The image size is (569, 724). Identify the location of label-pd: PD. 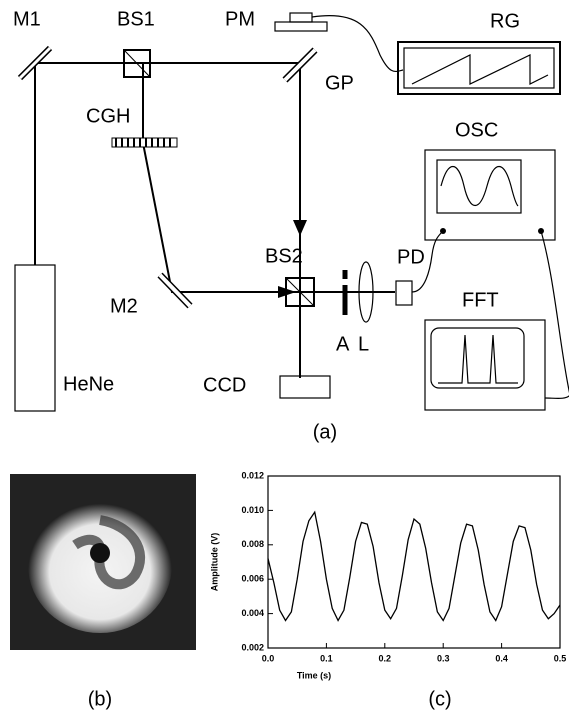
(411, 257).